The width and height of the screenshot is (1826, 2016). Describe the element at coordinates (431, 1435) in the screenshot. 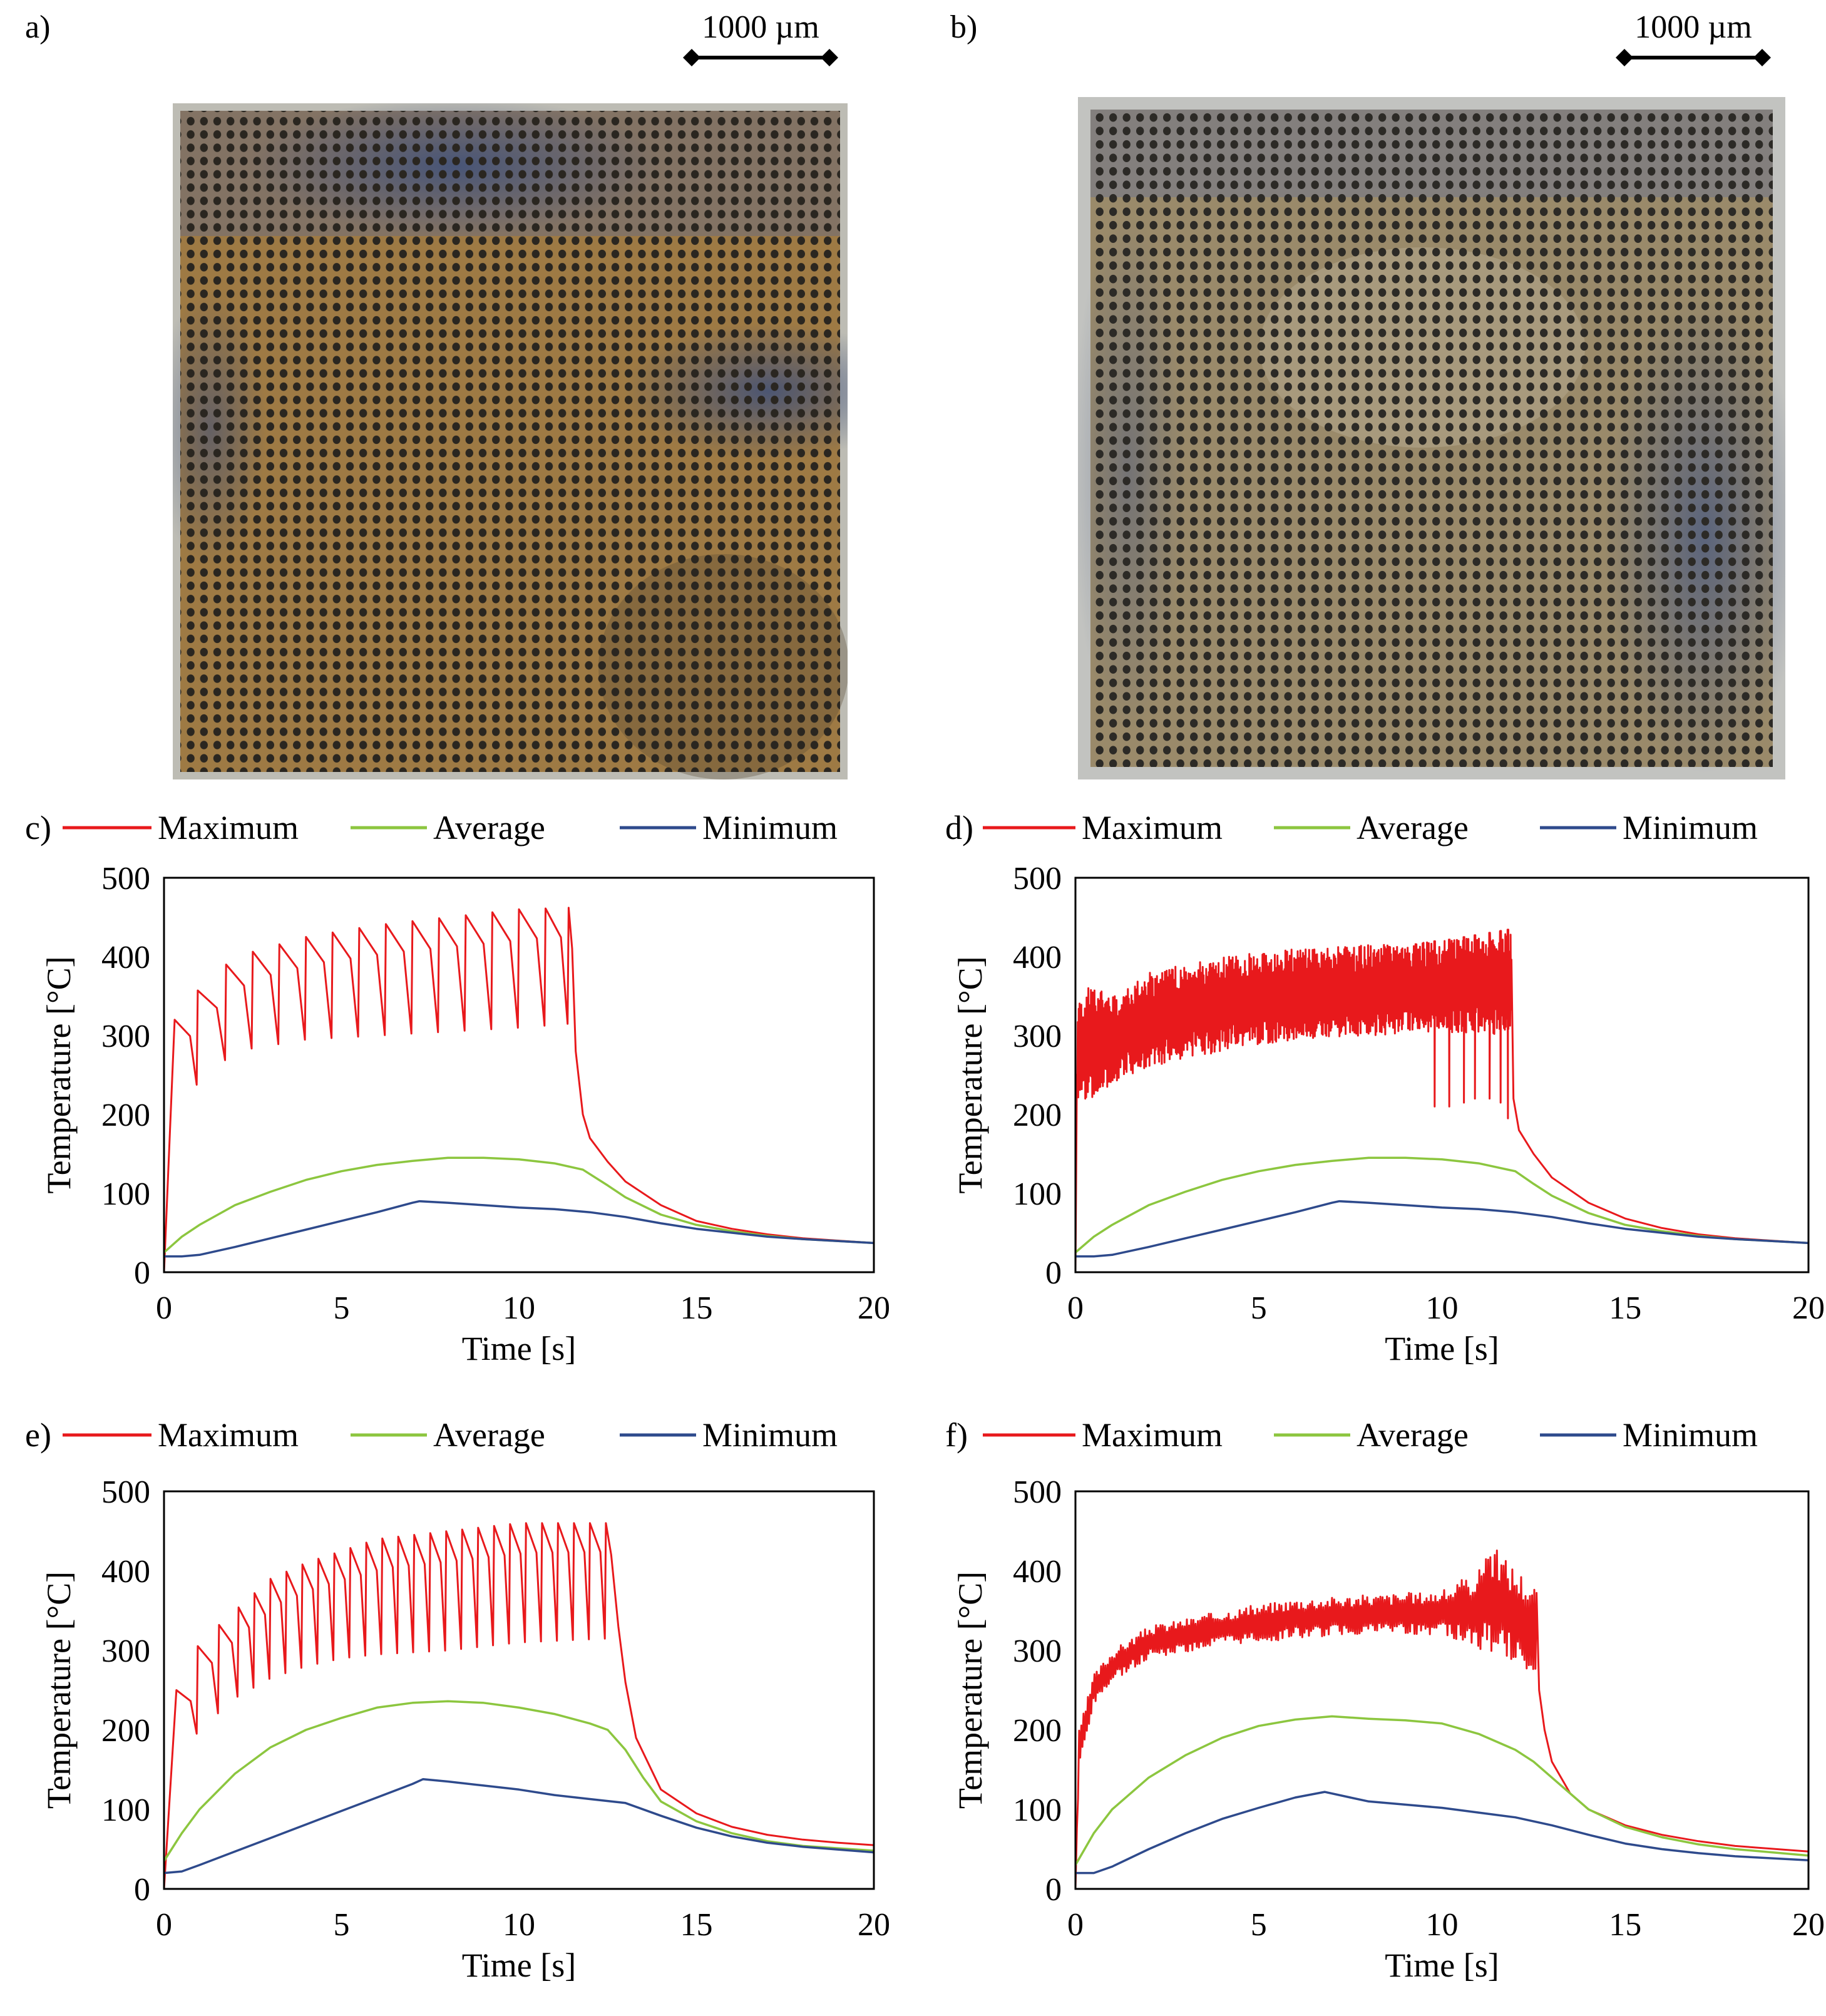

I see `legend: e) Maximum Average Minimum` at that location.